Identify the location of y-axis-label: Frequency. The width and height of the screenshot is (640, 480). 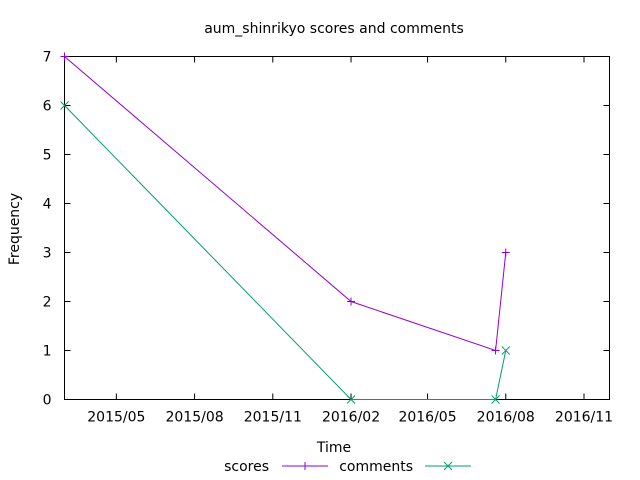
(15, 229).